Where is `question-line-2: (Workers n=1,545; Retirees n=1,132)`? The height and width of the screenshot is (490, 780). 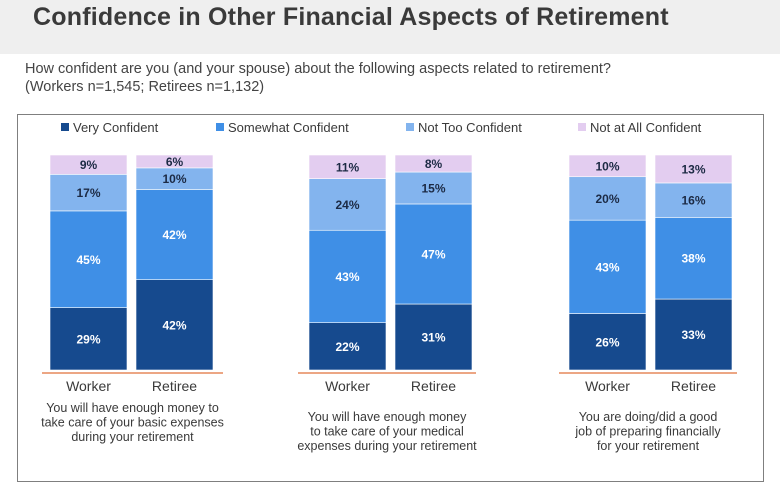
question-line-2: (Workers n=1,545; Retirees n=1,132) is located at coordinates (145, 87).